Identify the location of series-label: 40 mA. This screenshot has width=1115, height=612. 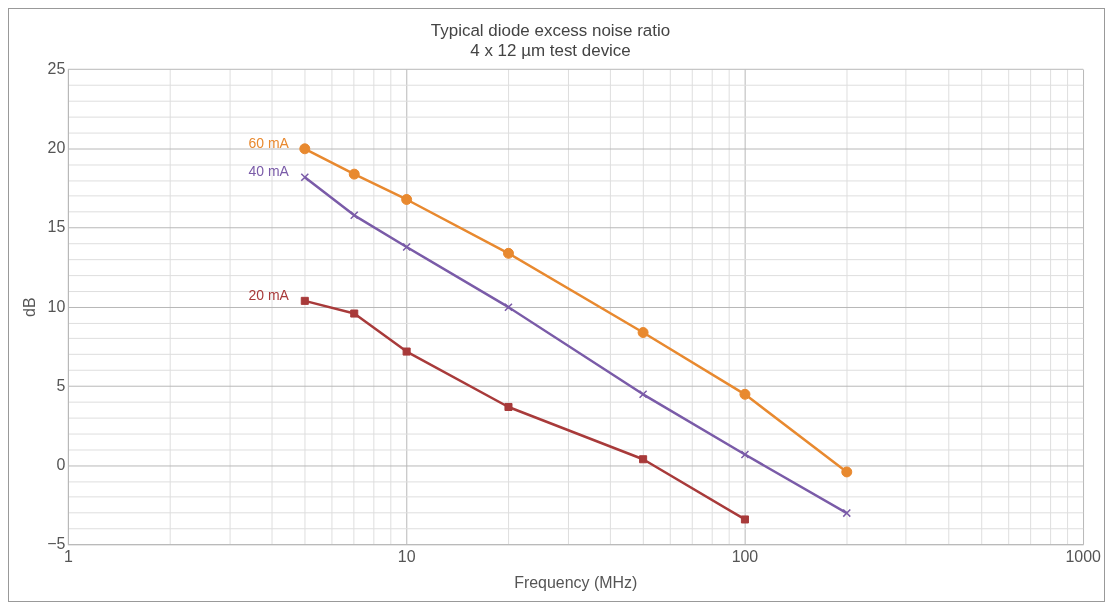
(269, 171).